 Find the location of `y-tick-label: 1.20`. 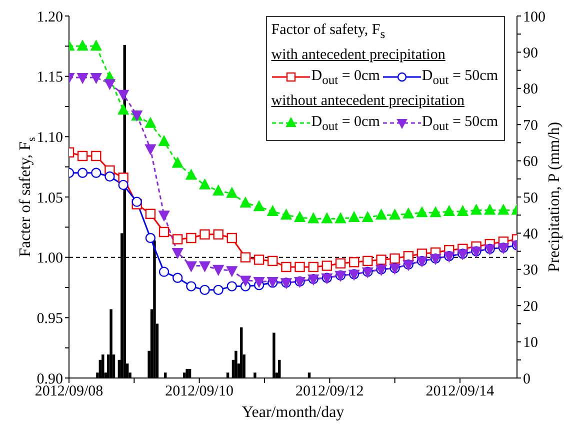

y-tick-label: 1.20 is located at coordinates (49, 17).